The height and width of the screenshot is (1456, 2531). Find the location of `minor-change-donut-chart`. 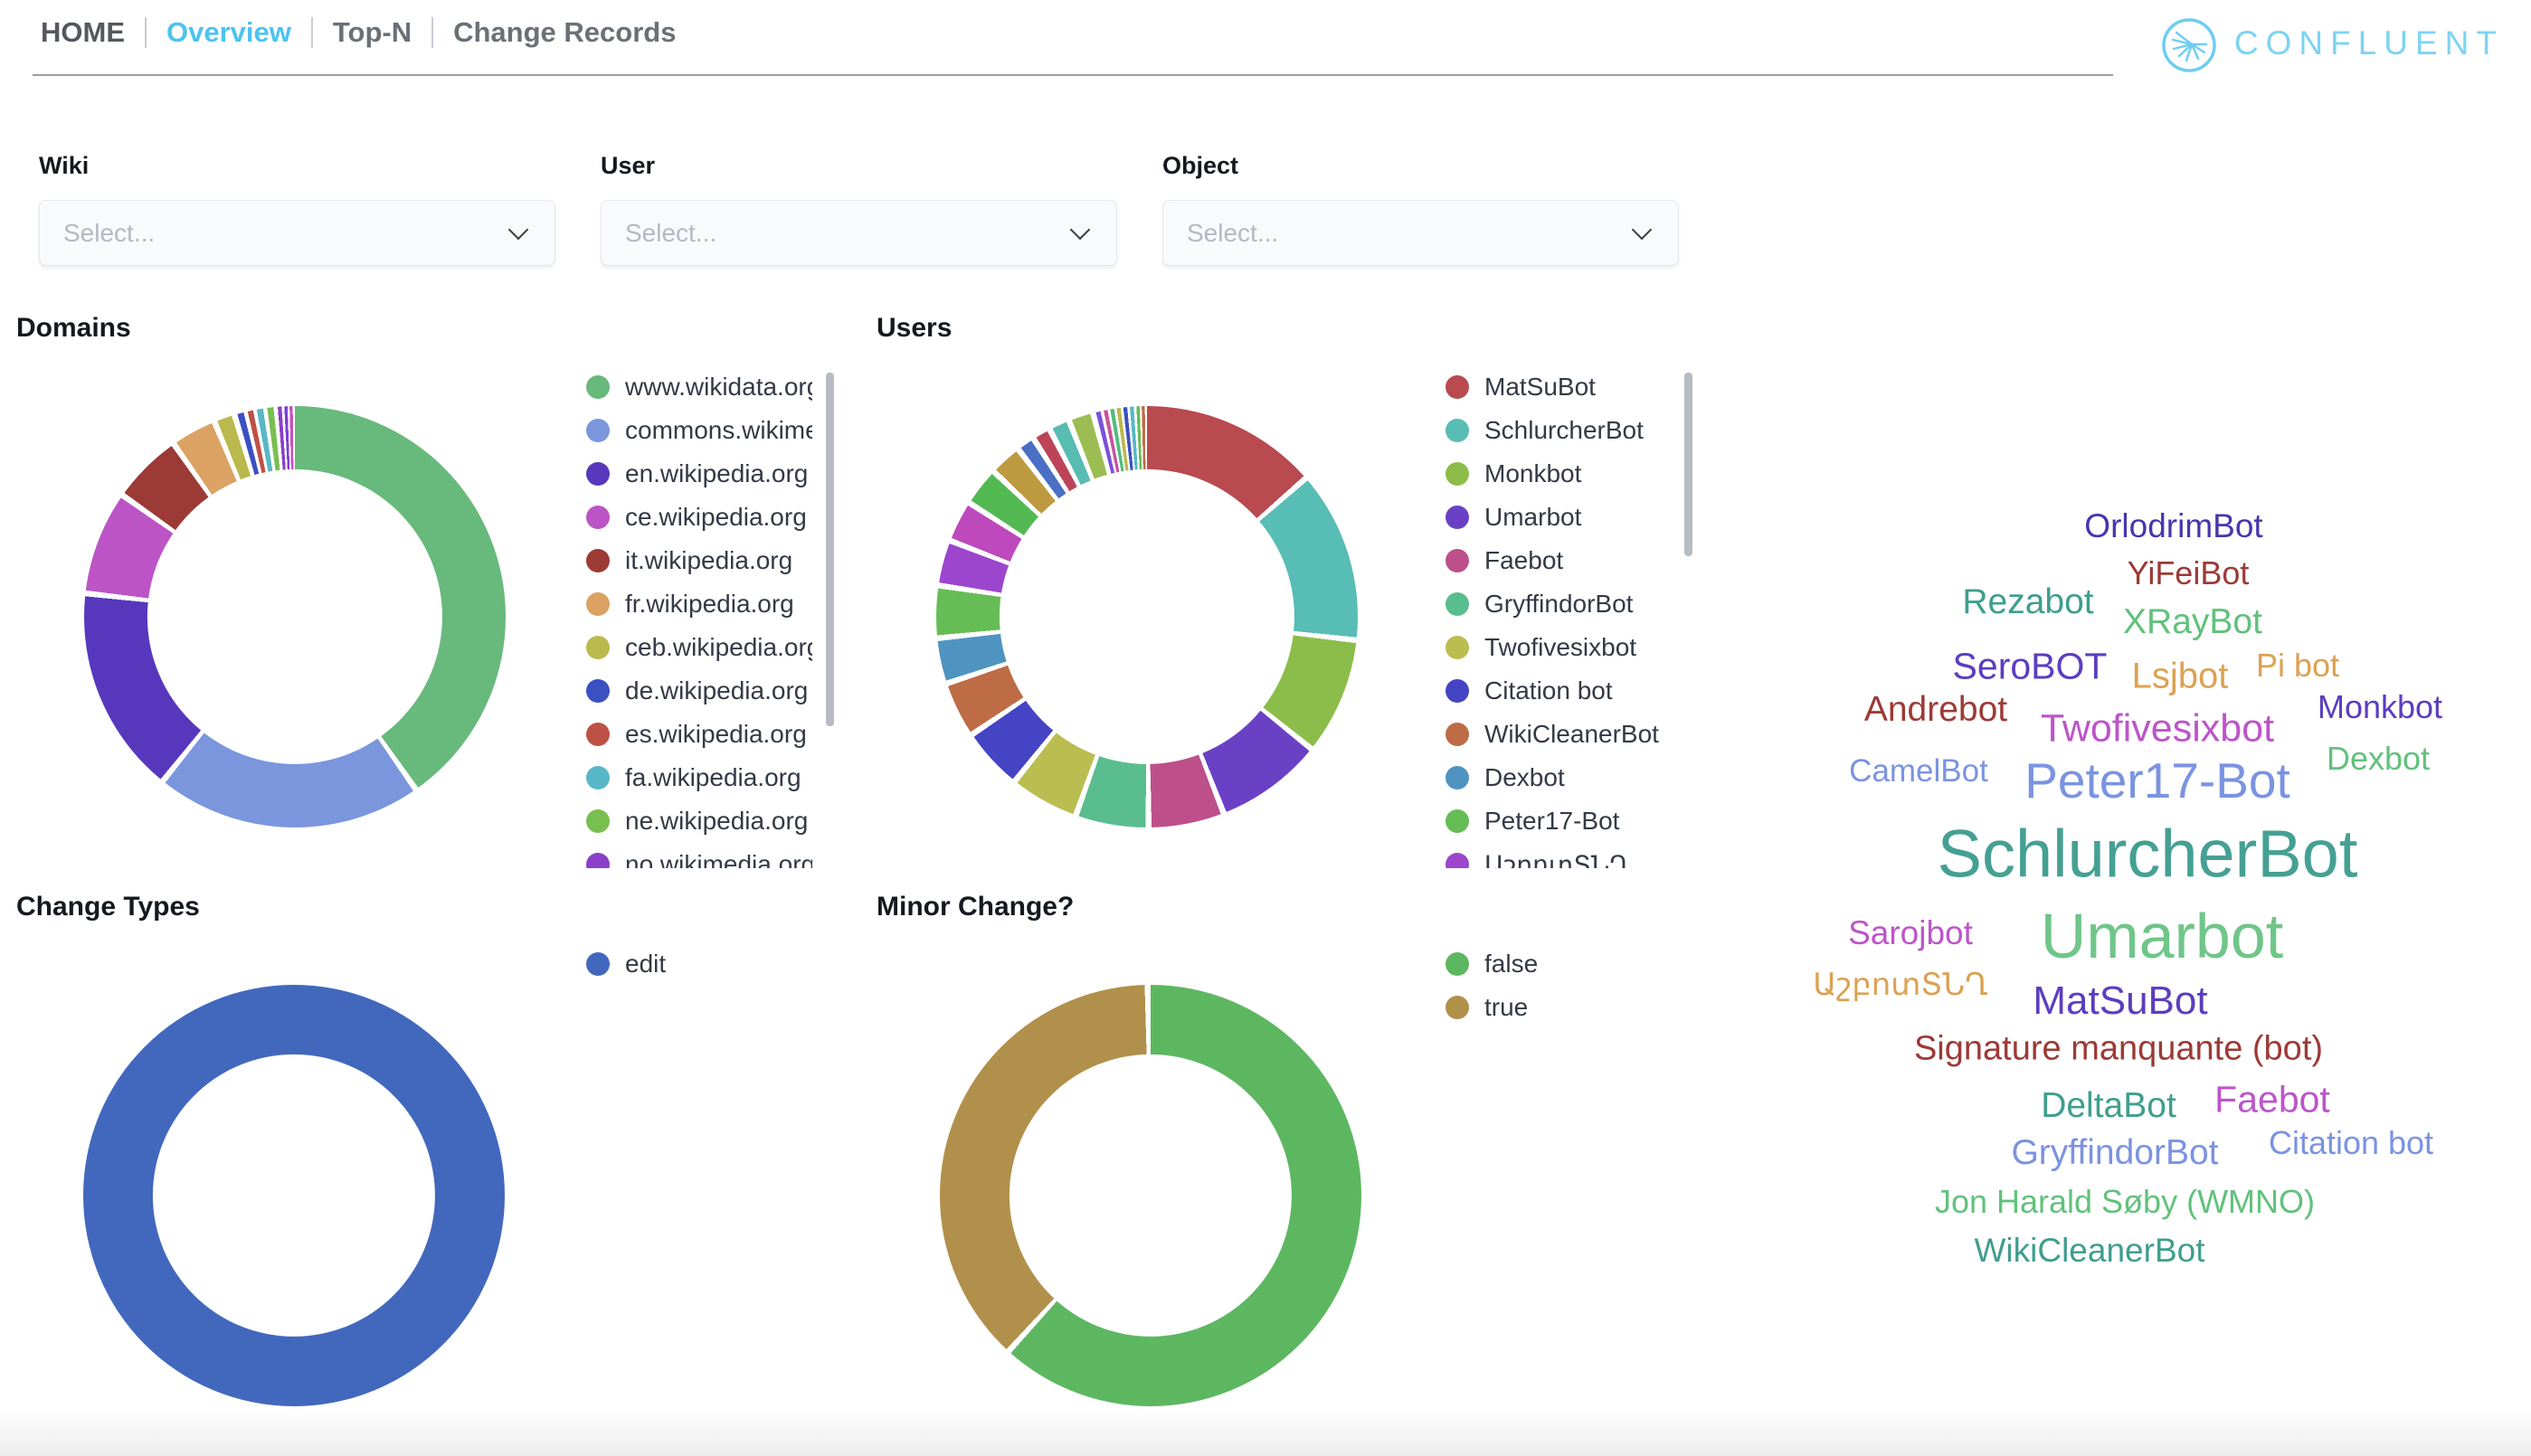

minor-change-donut-chart is located at coordinates (1151, 1195).